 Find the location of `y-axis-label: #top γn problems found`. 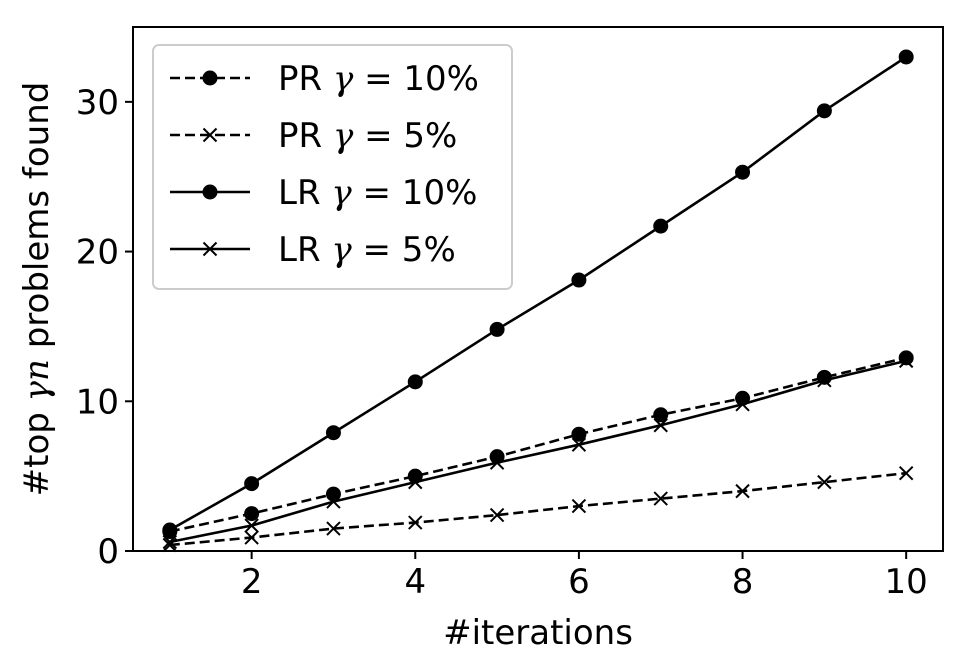

y-axis-label: #top γn problems found is located at coordinates (37, 289).